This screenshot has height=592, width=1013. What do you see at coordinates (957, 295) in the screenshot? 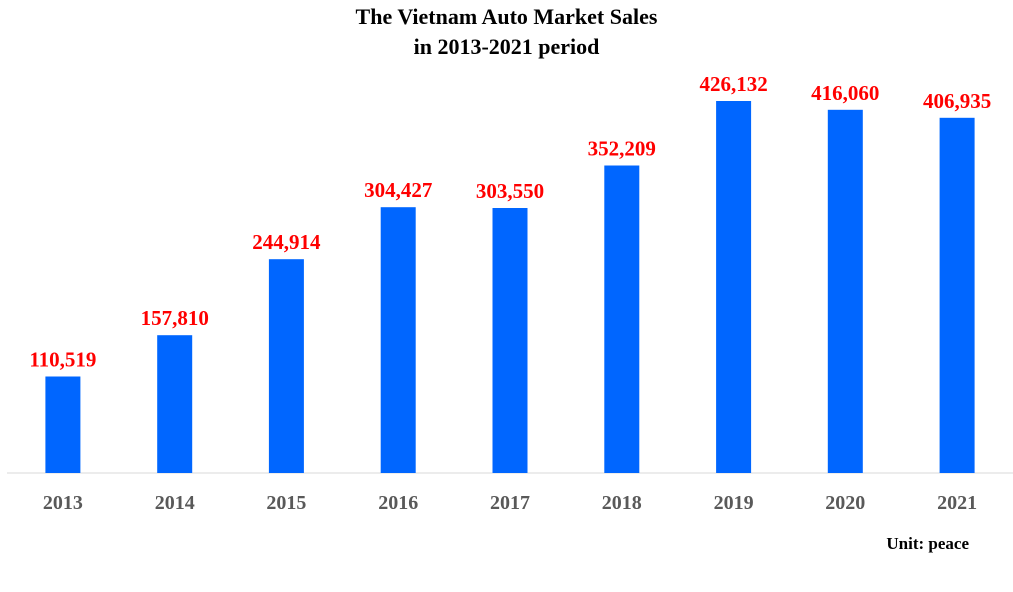
I see `bar-2021` at bounding box center [957, 295].